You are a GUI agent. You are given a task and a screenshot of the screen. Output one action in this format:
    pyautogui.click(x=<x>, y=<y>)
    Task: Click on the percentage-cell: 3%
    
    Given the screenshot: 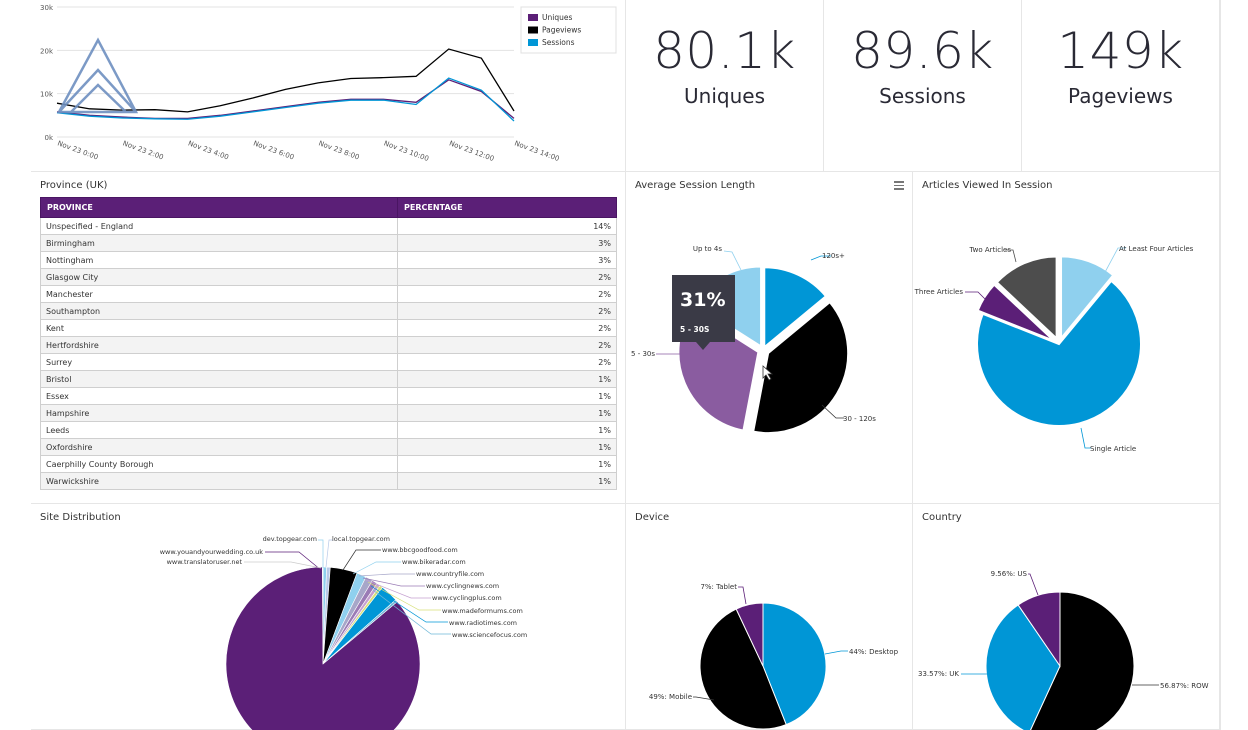 What is the action you would take?
    pyautogui.click(x=507, y=243)
    